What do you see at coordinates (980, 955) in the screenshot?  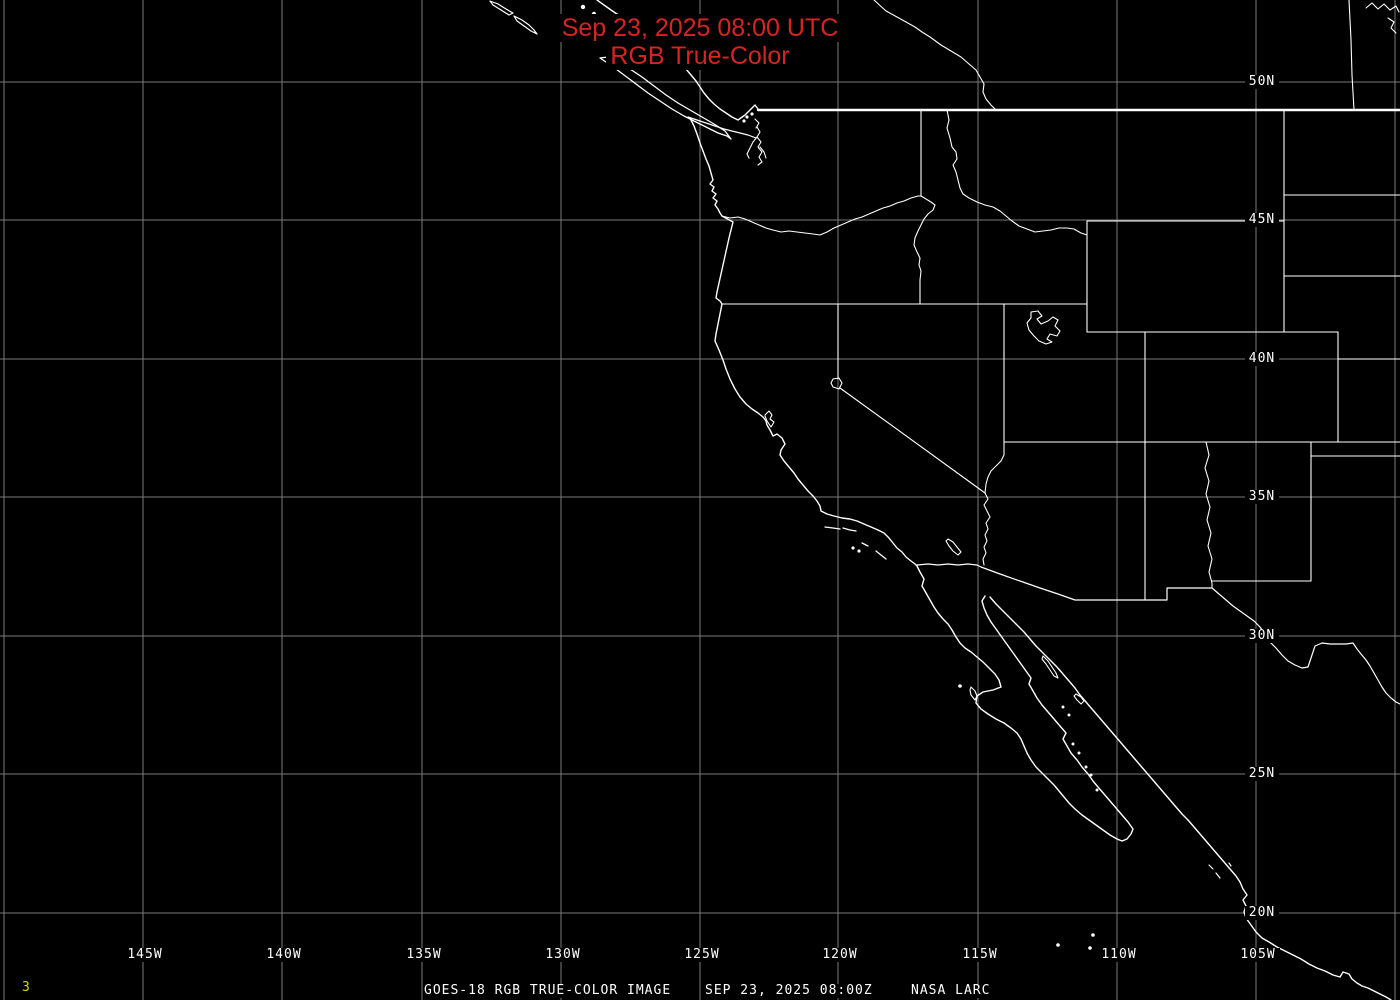 I see `lon-label: 115W` at bounding box center [980, 955].